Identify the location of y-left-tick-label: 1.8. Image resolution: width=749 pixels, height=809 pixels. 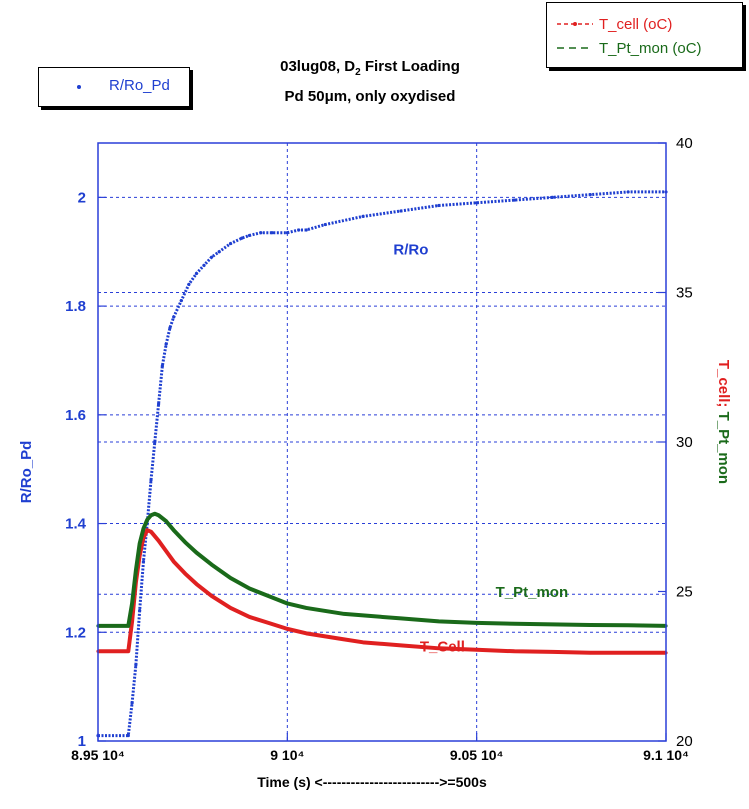
(75, 306).